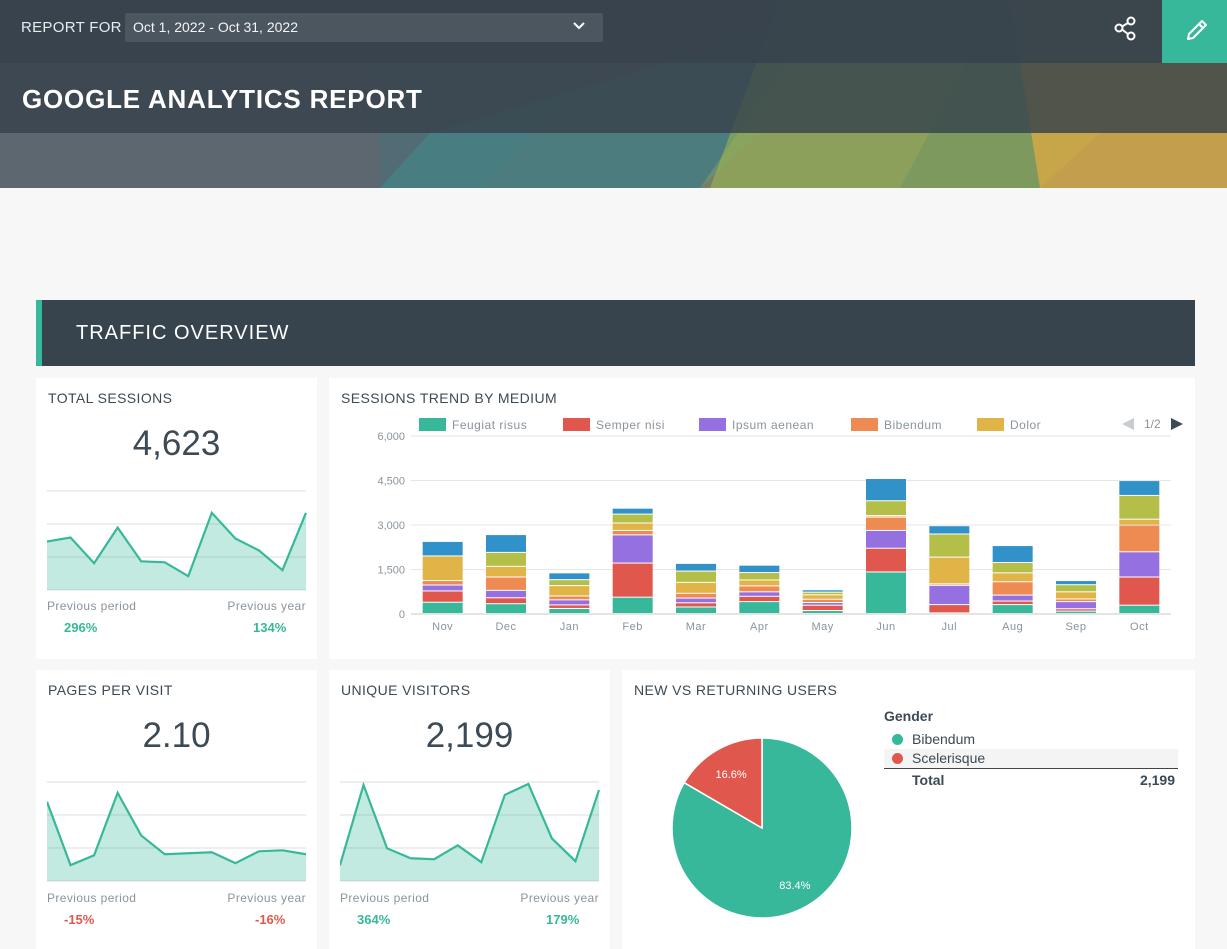 The image size is (1227, 949). Describe the element at coordinates (391, 571) in the screenshot. I see `y-tick-label: 1,500` at that location.